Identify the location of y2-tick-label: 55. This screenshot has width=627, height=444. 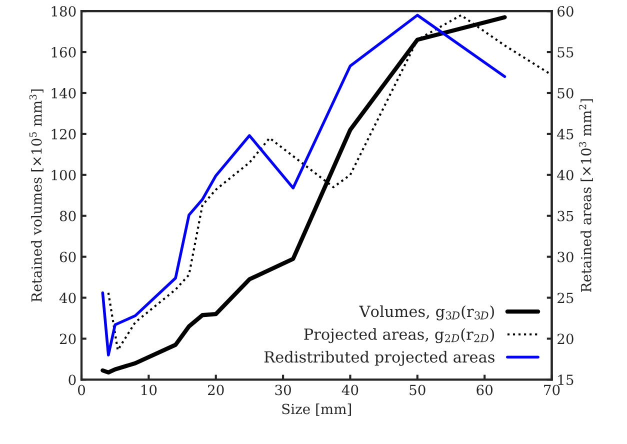
(566, 52).